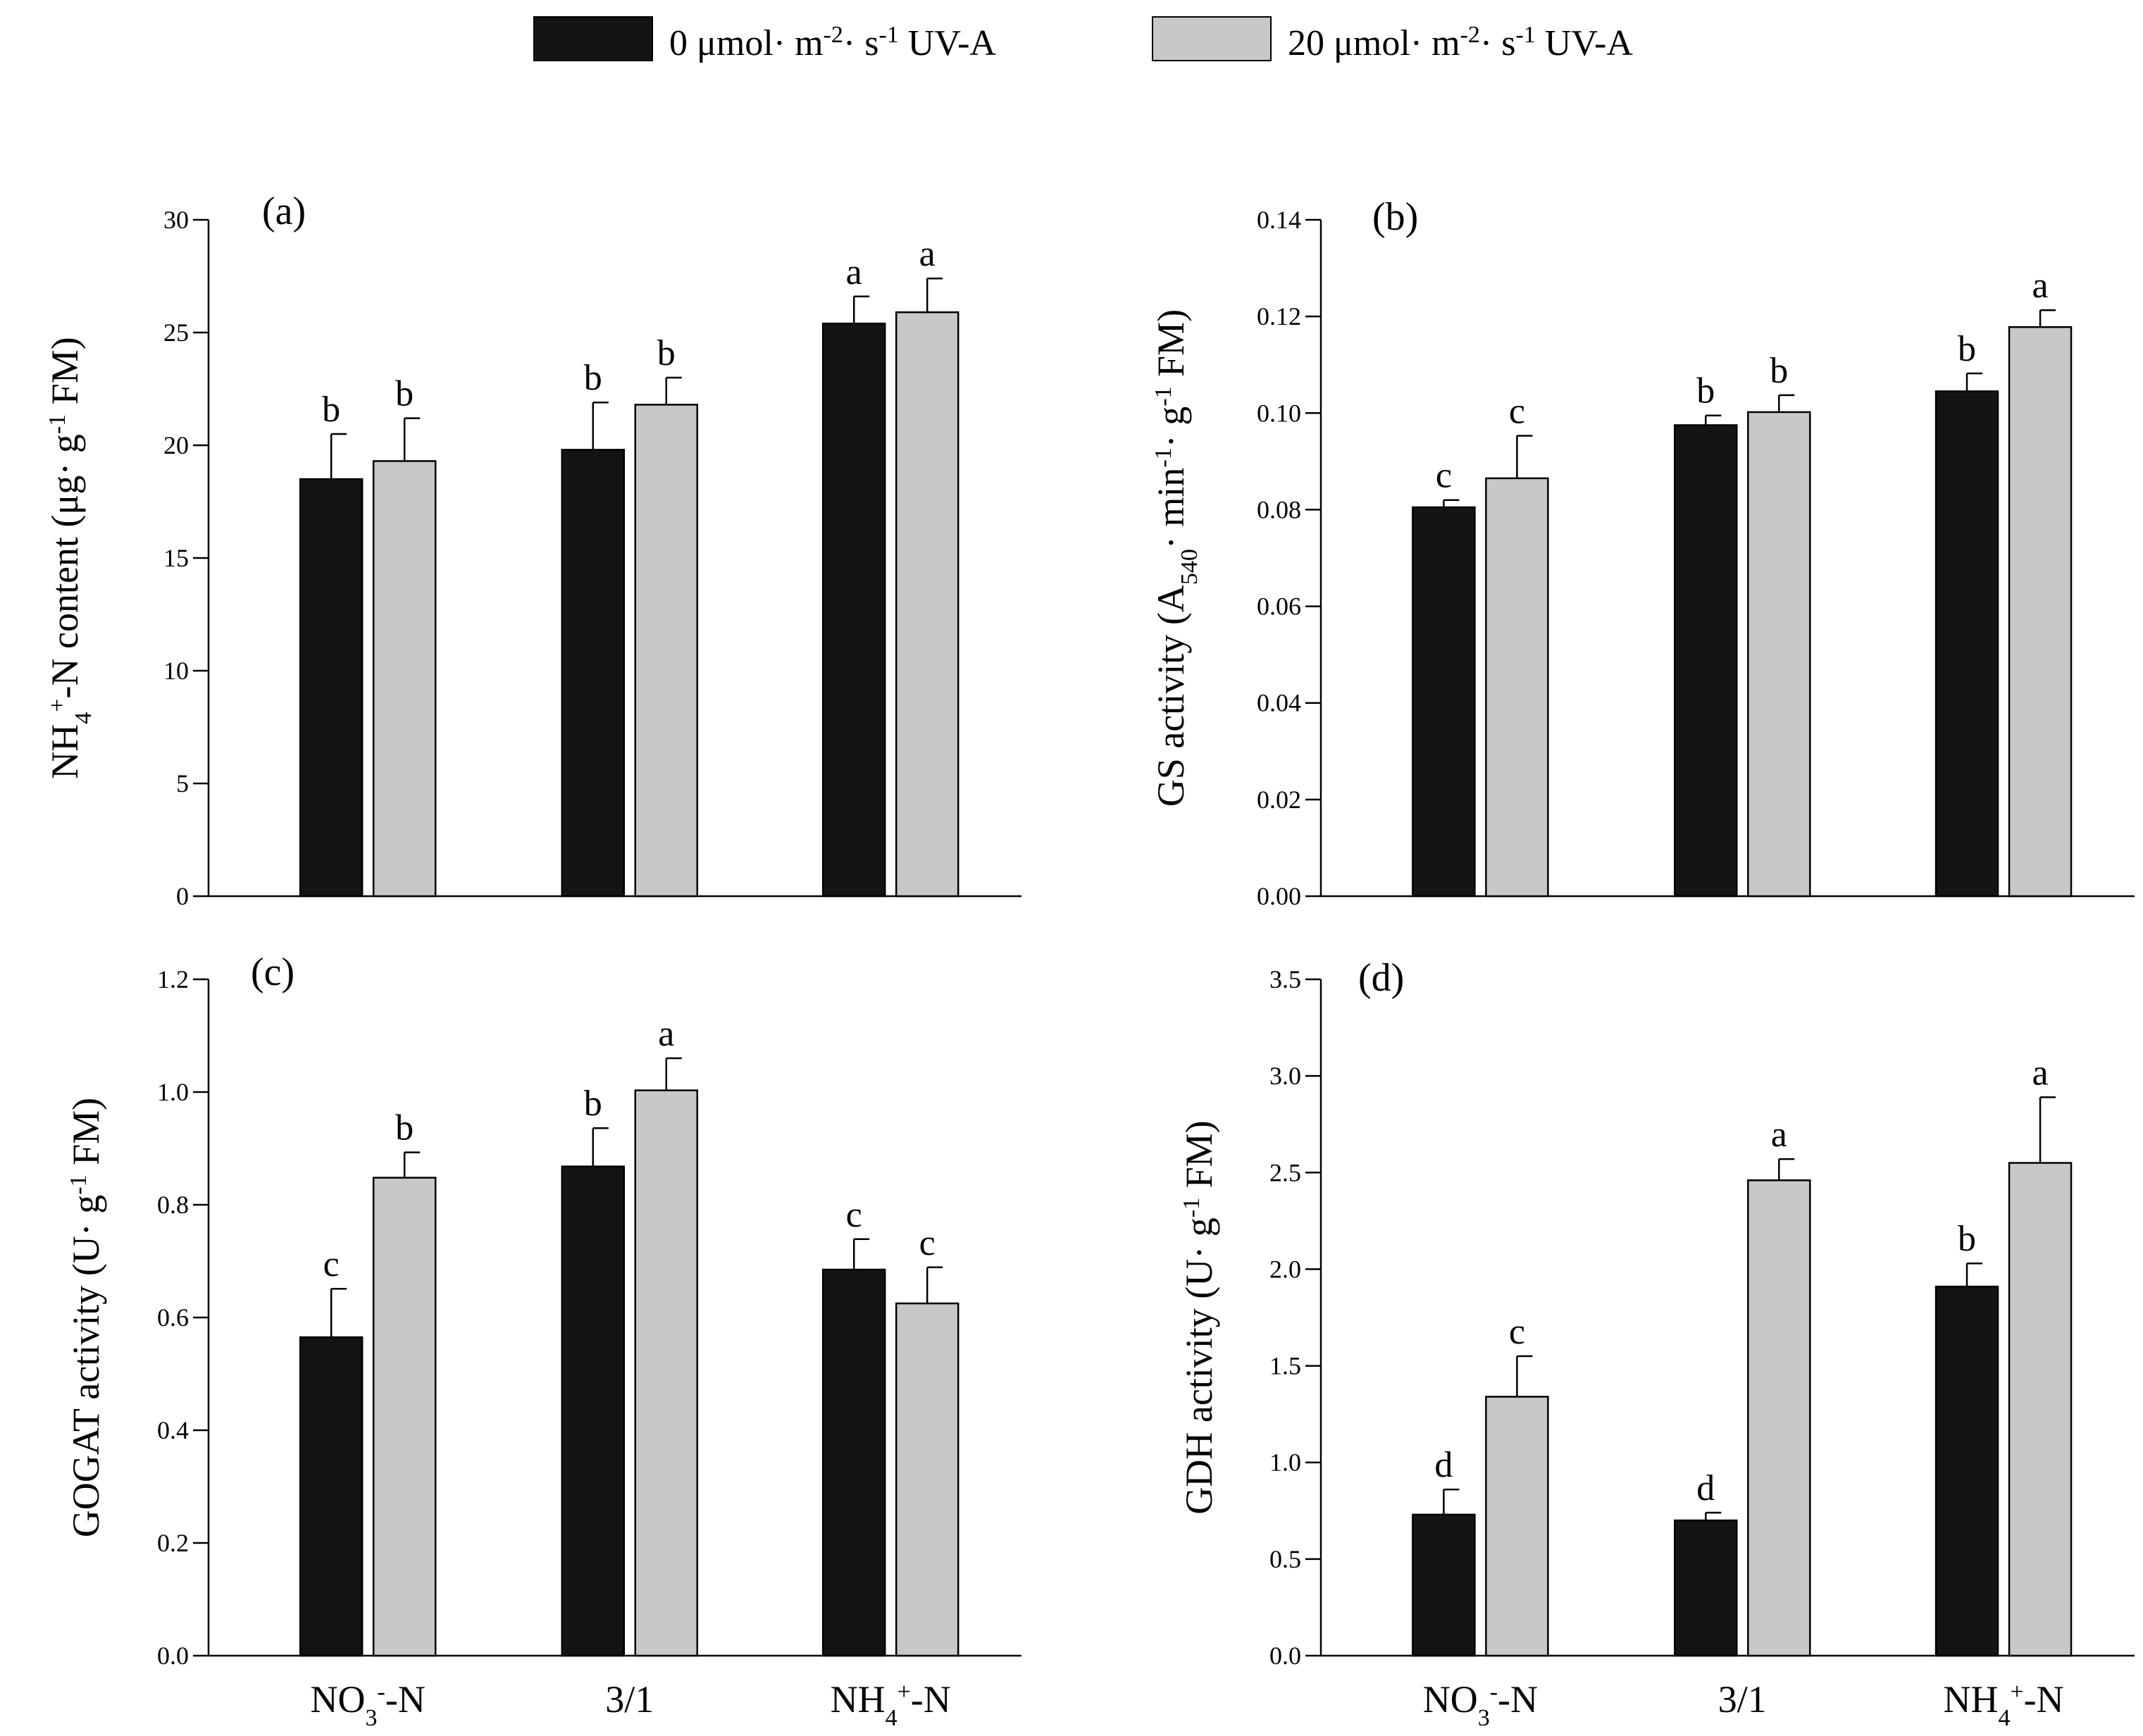 Image resolution: width=2143 pixels, height=1736 pixels. I want to click on y-axis-title: NH4+-N content (μg· g-1 FM), so click(70, 558).